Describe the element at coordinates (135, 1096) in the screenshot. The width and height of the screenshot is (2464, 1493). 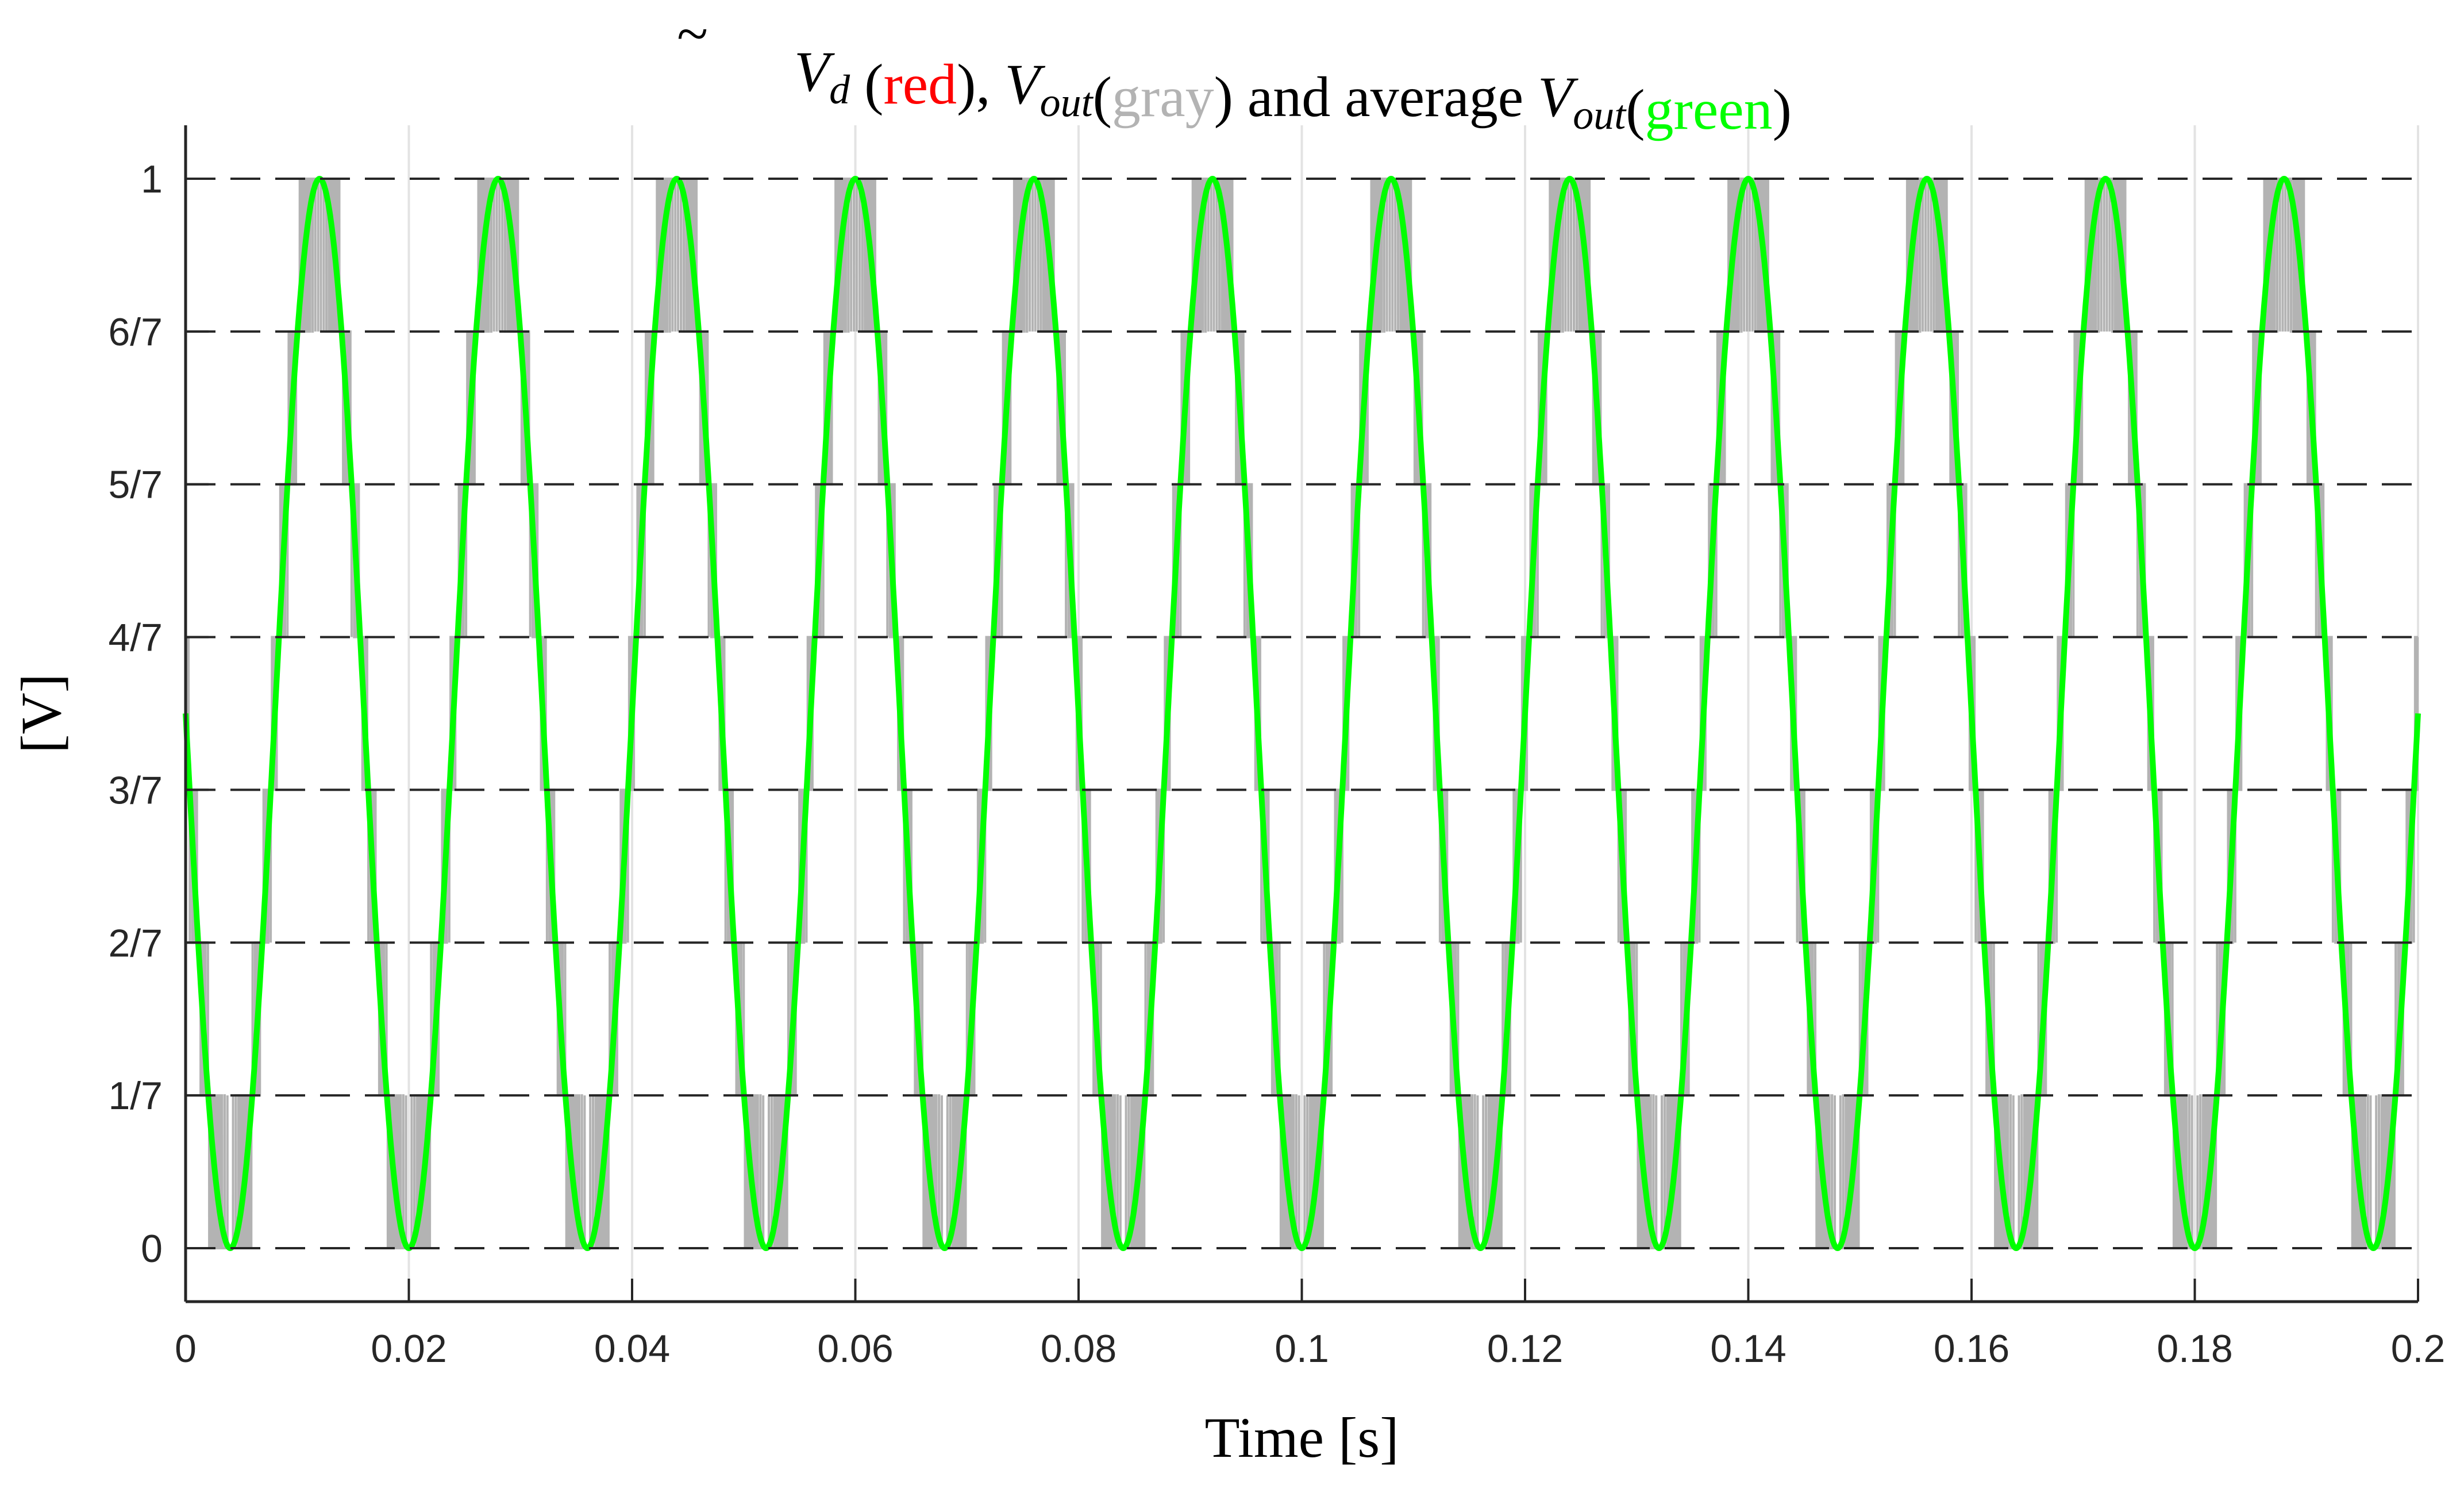
I see `y-tick-label: 1/7` at that location.